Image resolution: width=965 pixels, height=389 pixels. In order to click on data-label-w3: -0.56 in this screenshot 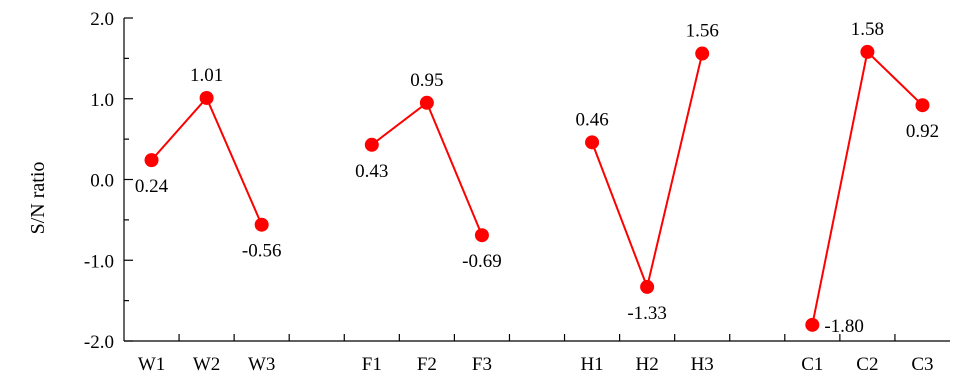, I will do `click(262, 251)`.